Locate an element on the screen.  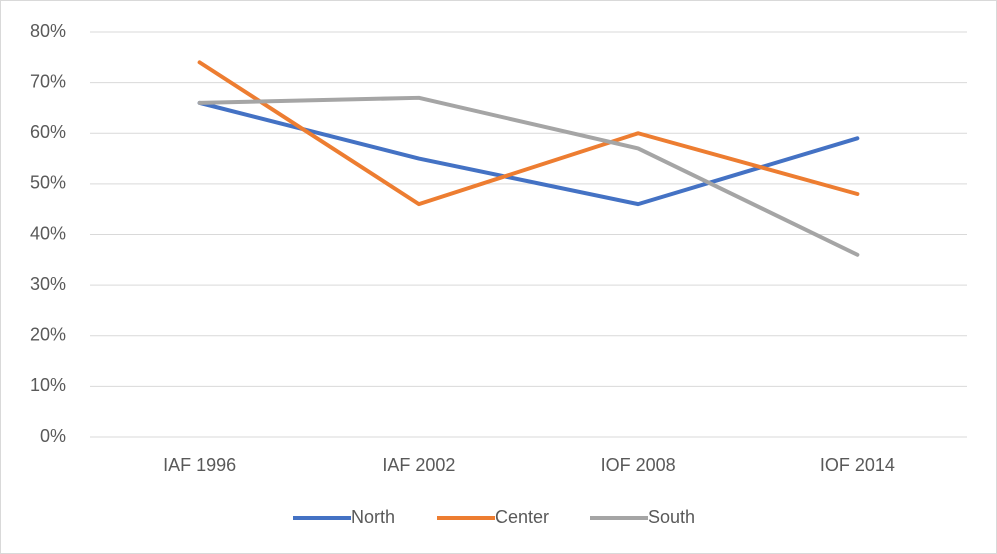
series-line is located at coordinates (528, 153).